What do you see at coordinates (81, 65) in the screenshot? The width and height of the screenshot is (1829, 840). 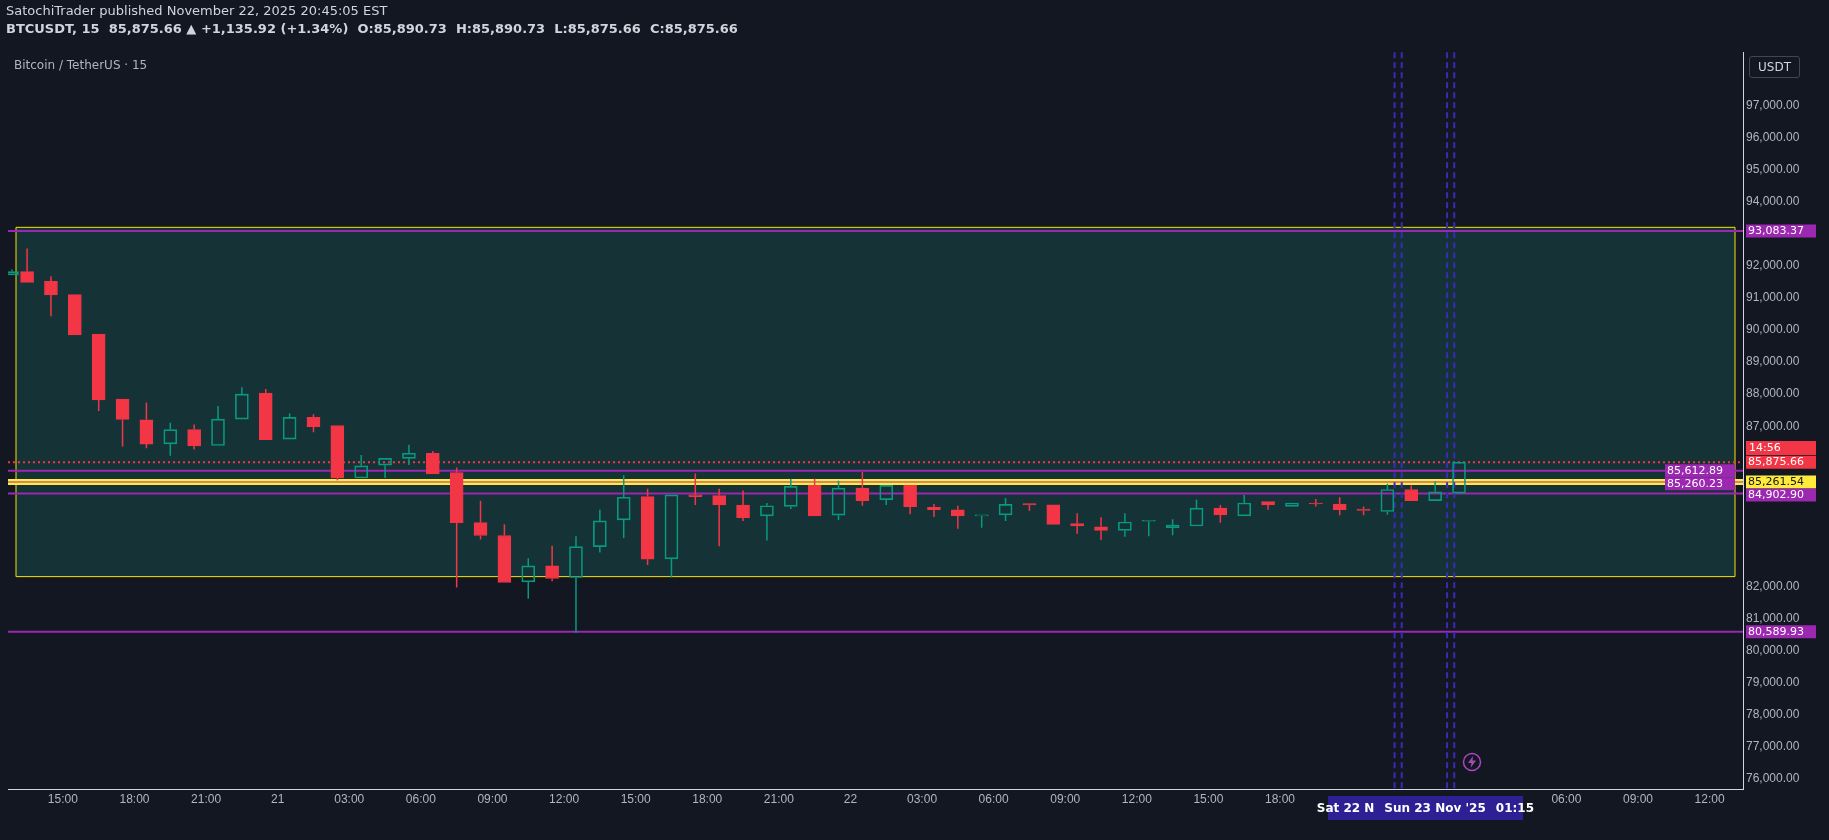 I see `annotation: Bitcoin / TetherUS · 15` at bounding box center [81, 65].